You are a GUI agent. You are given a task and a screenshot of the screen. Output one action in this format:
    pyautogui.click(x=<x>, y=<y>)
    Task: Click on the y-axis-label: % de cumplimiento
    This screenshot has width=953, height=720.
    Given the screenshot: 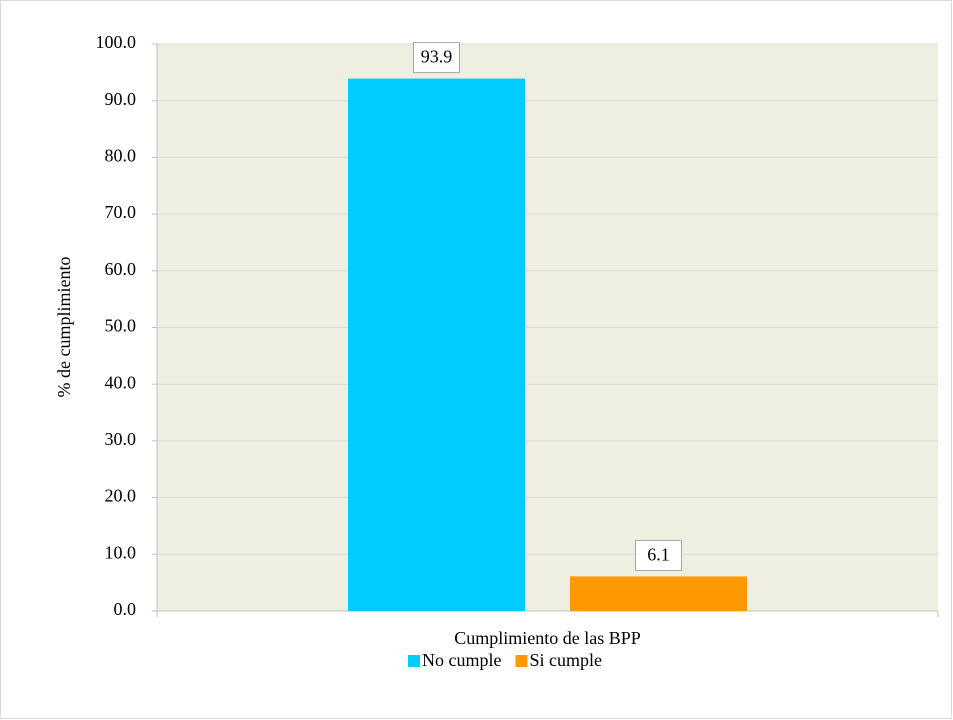 What is the action you would take?
    pyautogui.click(x=64, y=327)
    